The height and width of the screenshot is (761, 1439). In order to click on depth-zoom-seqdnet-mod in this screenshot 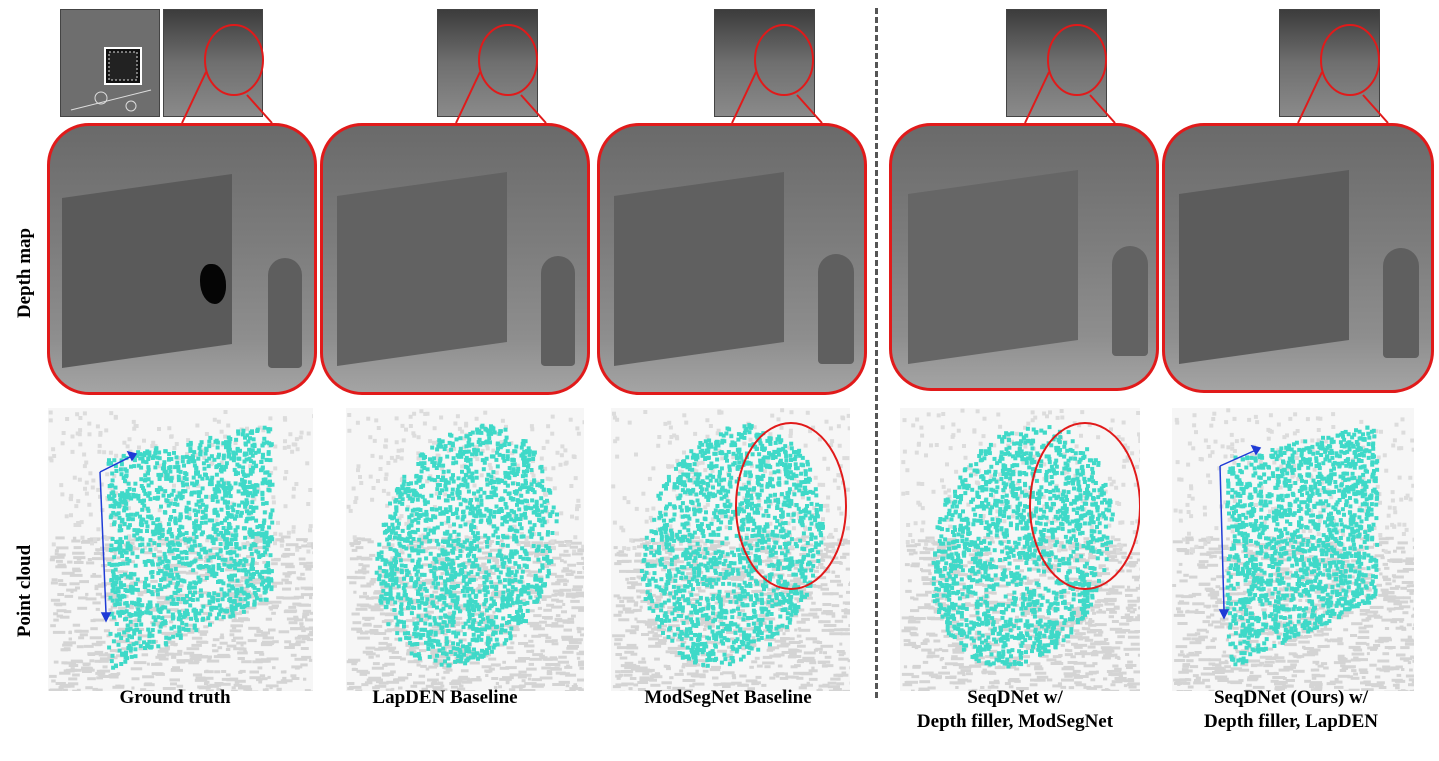, I will do `click(1024, 257)`.